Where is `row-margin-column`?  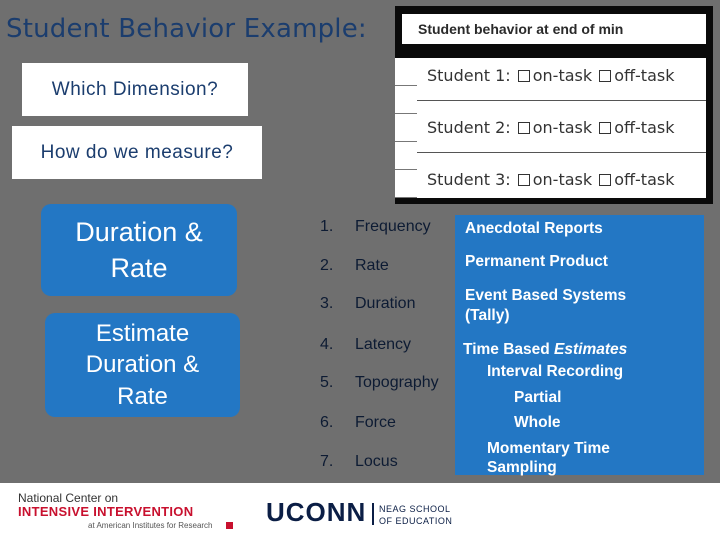
row-margin-column is located at coordinates (406, 128).